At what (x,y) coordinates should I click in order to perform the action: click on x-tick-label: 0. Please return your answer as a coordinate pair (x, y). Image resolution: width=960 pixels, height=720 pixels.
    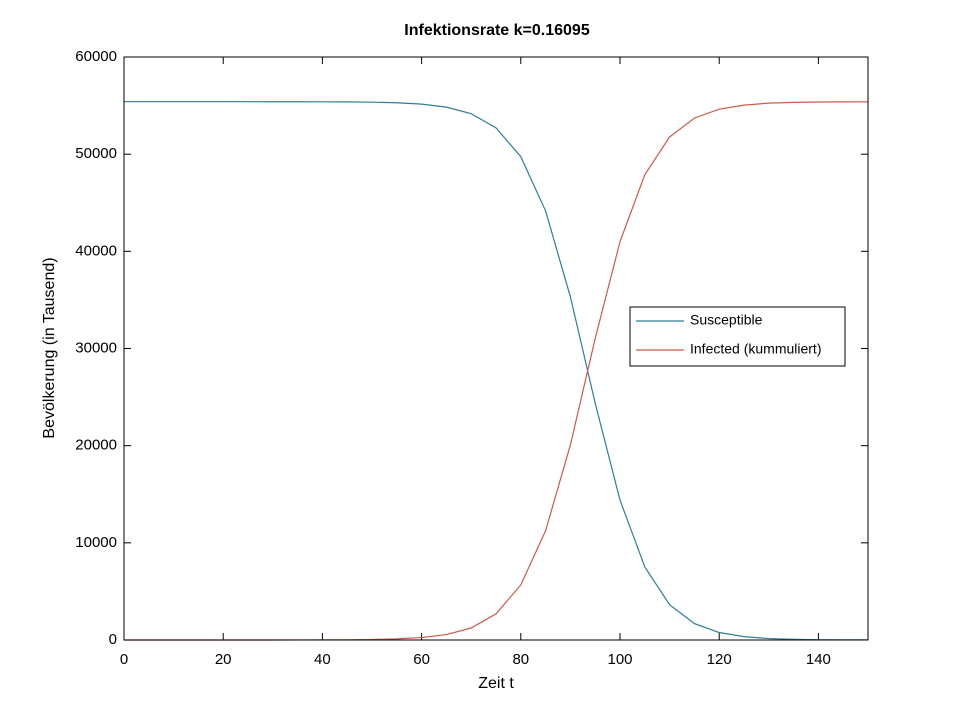
    Looking at the image, I should click on (124, 659).